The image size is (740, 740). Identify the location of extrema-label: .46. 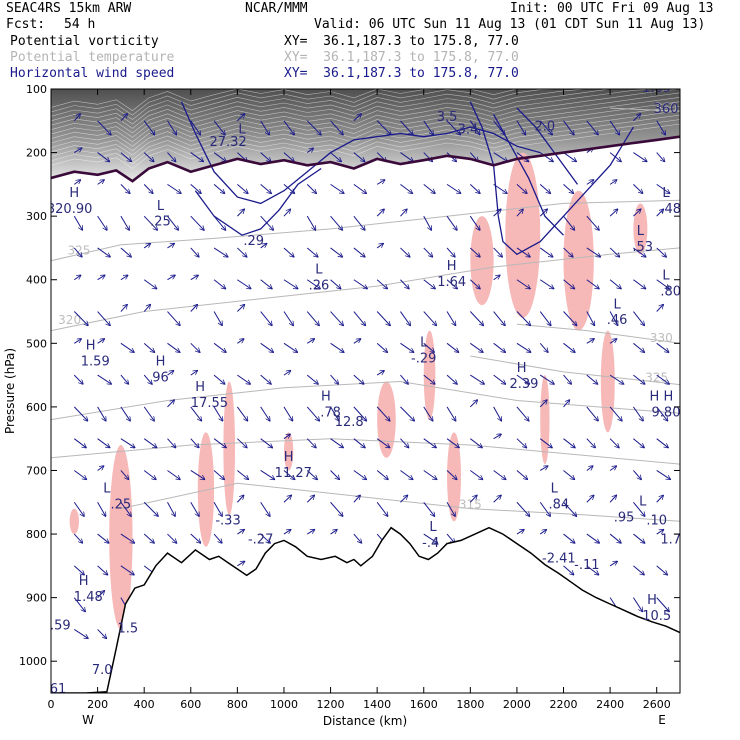
(617, 320).